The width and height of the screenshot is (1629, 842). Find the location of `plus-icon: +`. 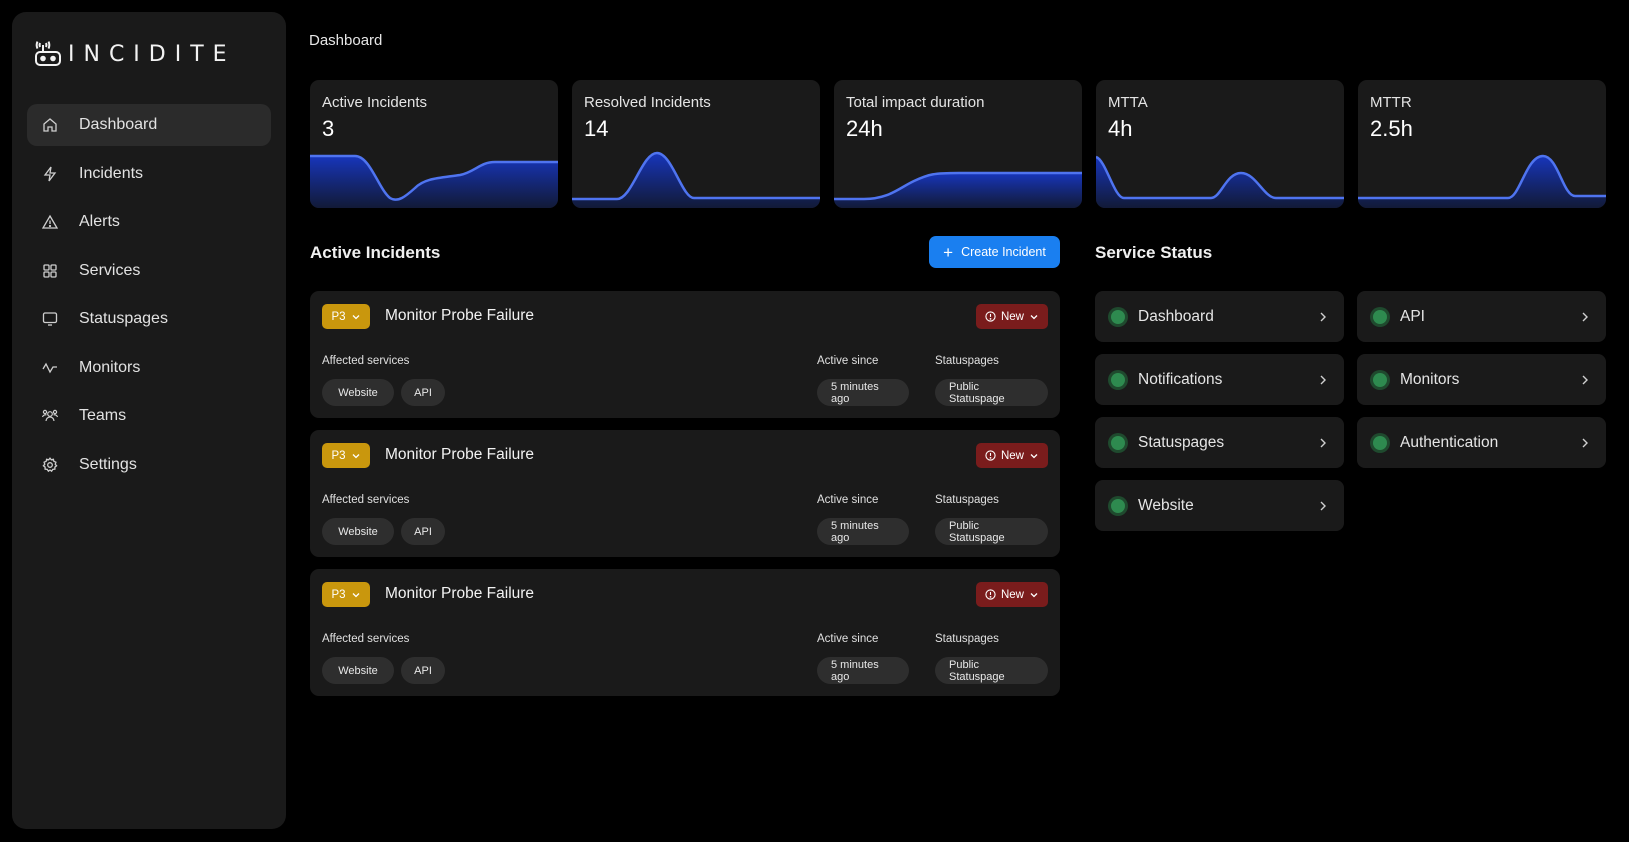

plus-icon: + is located at coordinates (948, 252).